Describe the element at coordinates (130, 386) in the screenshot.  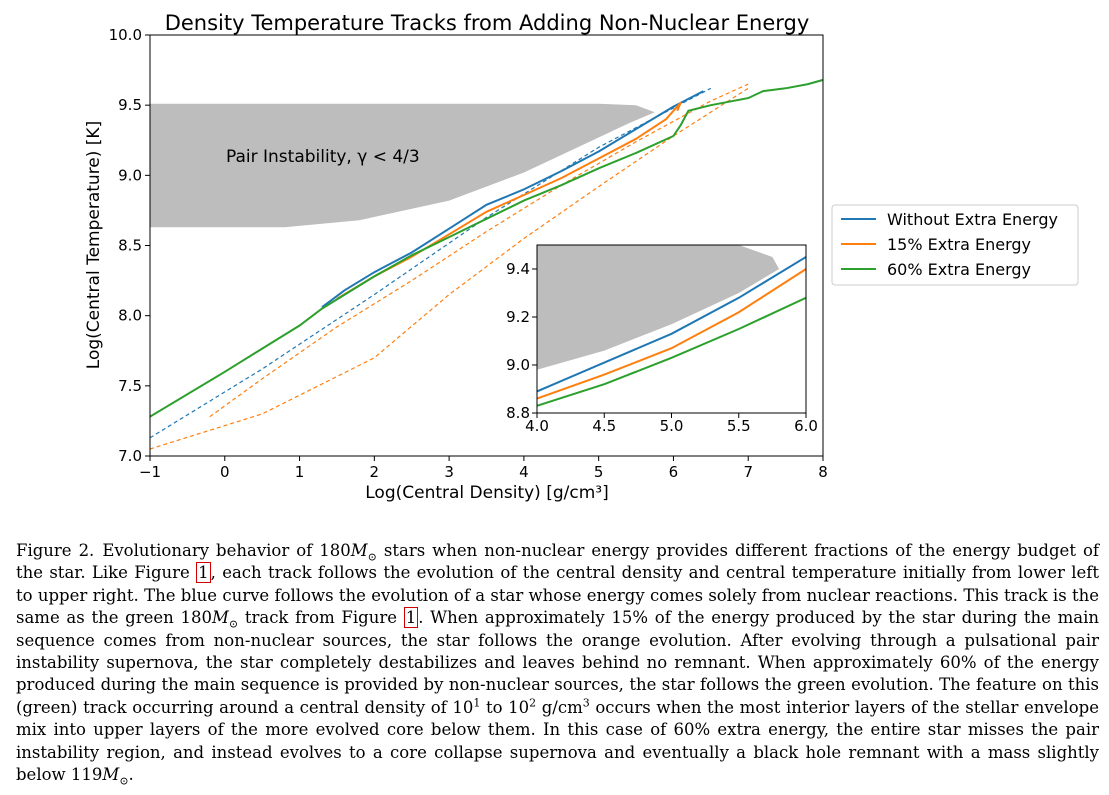
I see `y-tick-label: 7.5` at that location.